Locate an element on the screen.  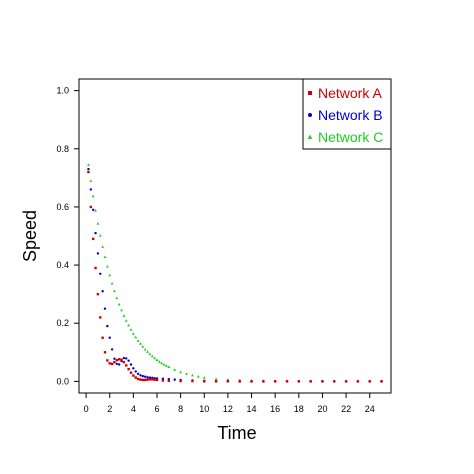
legend-label-network-a: Network A is located at coordinates (350, 93).